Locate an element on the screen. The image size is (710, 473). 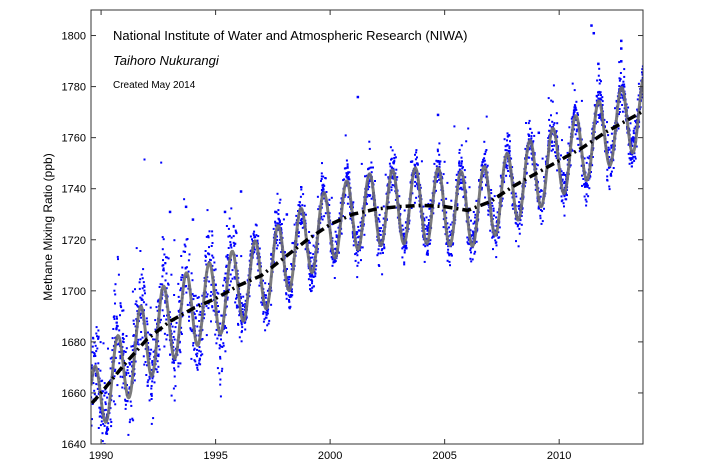
annotation-taihoro: Taihoro Nukurangi is located at coordinates (166, 60).